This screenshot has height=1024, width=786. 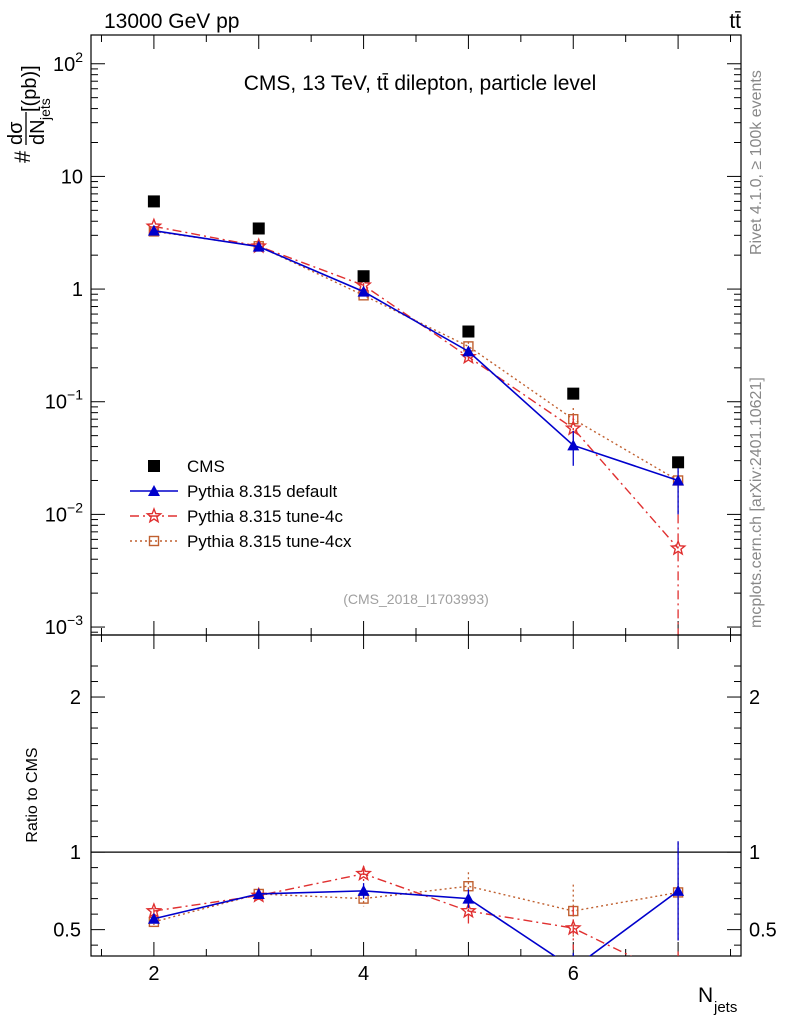 I want to click on ratio-y-tick-label-left: 2, so click(x=75, y=698).